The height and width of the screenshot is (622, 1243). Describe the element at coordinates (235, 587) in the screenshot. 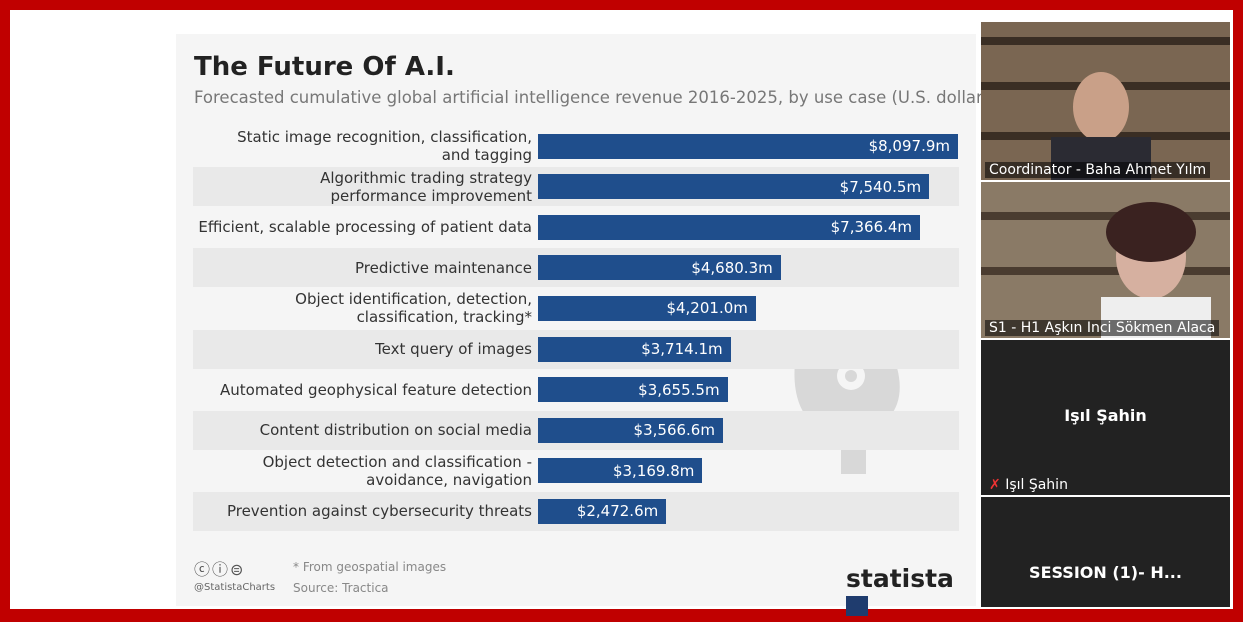

I see `handle: @StatistaCharts` at that location.